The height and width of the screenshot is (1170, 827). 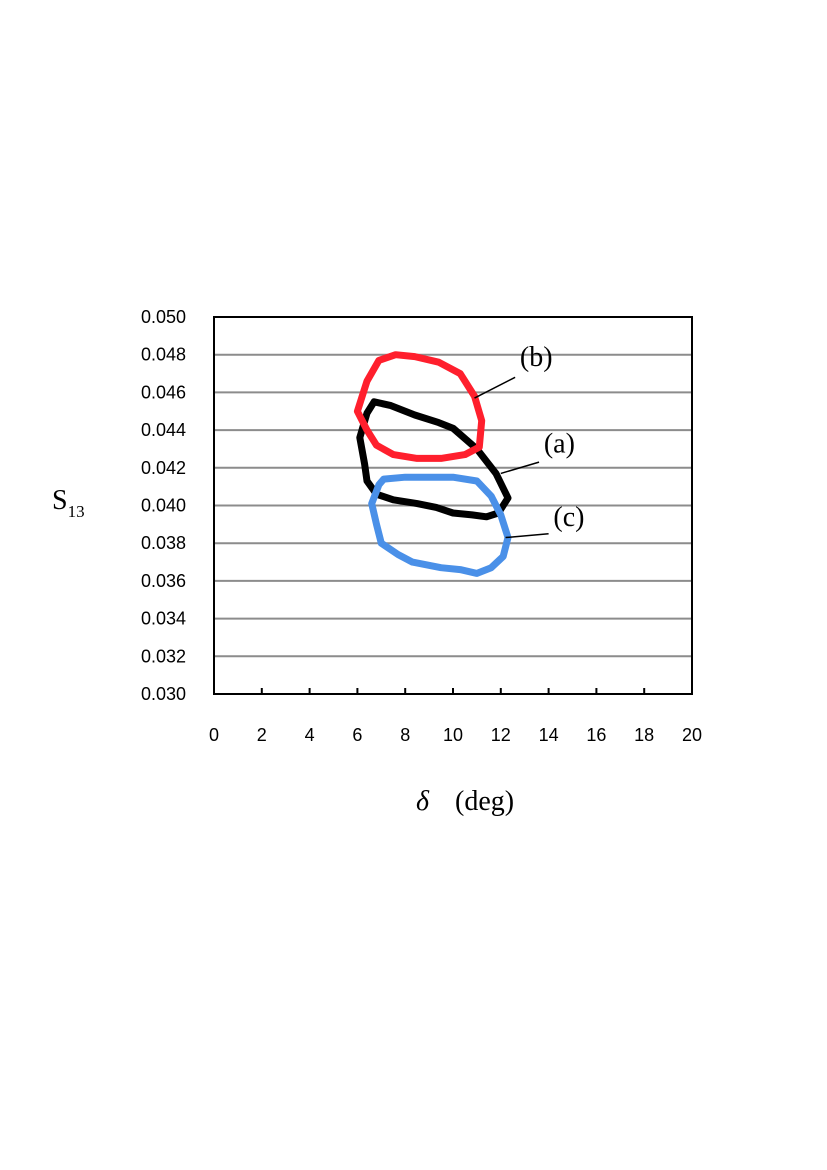 I want to click on y-tick-label: 0.040, so click(x=163, y=506).